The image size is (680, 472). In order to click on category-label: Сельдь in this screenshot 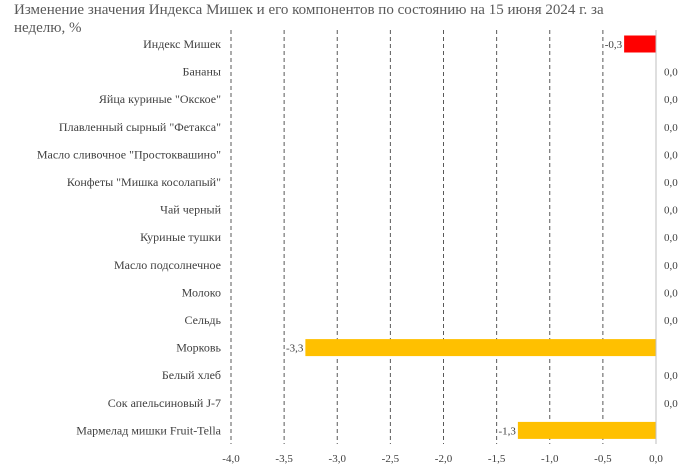, I will do `click(202, 320)`.